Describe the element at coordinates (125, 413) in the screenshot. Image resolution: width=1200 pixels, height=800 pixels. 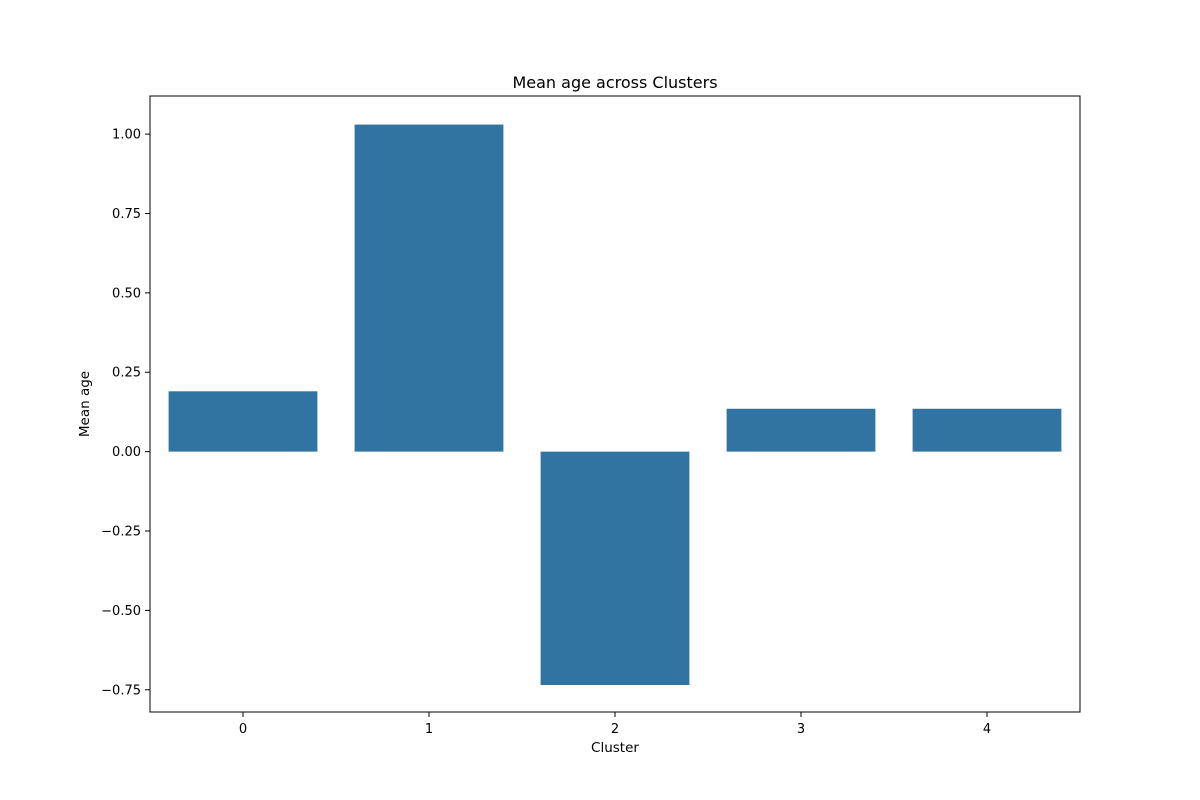
I see `y-axis-ticks: −0.75 −0.50 −0.25 0.00 0.25 0.50 0.75 1.00` at that location.